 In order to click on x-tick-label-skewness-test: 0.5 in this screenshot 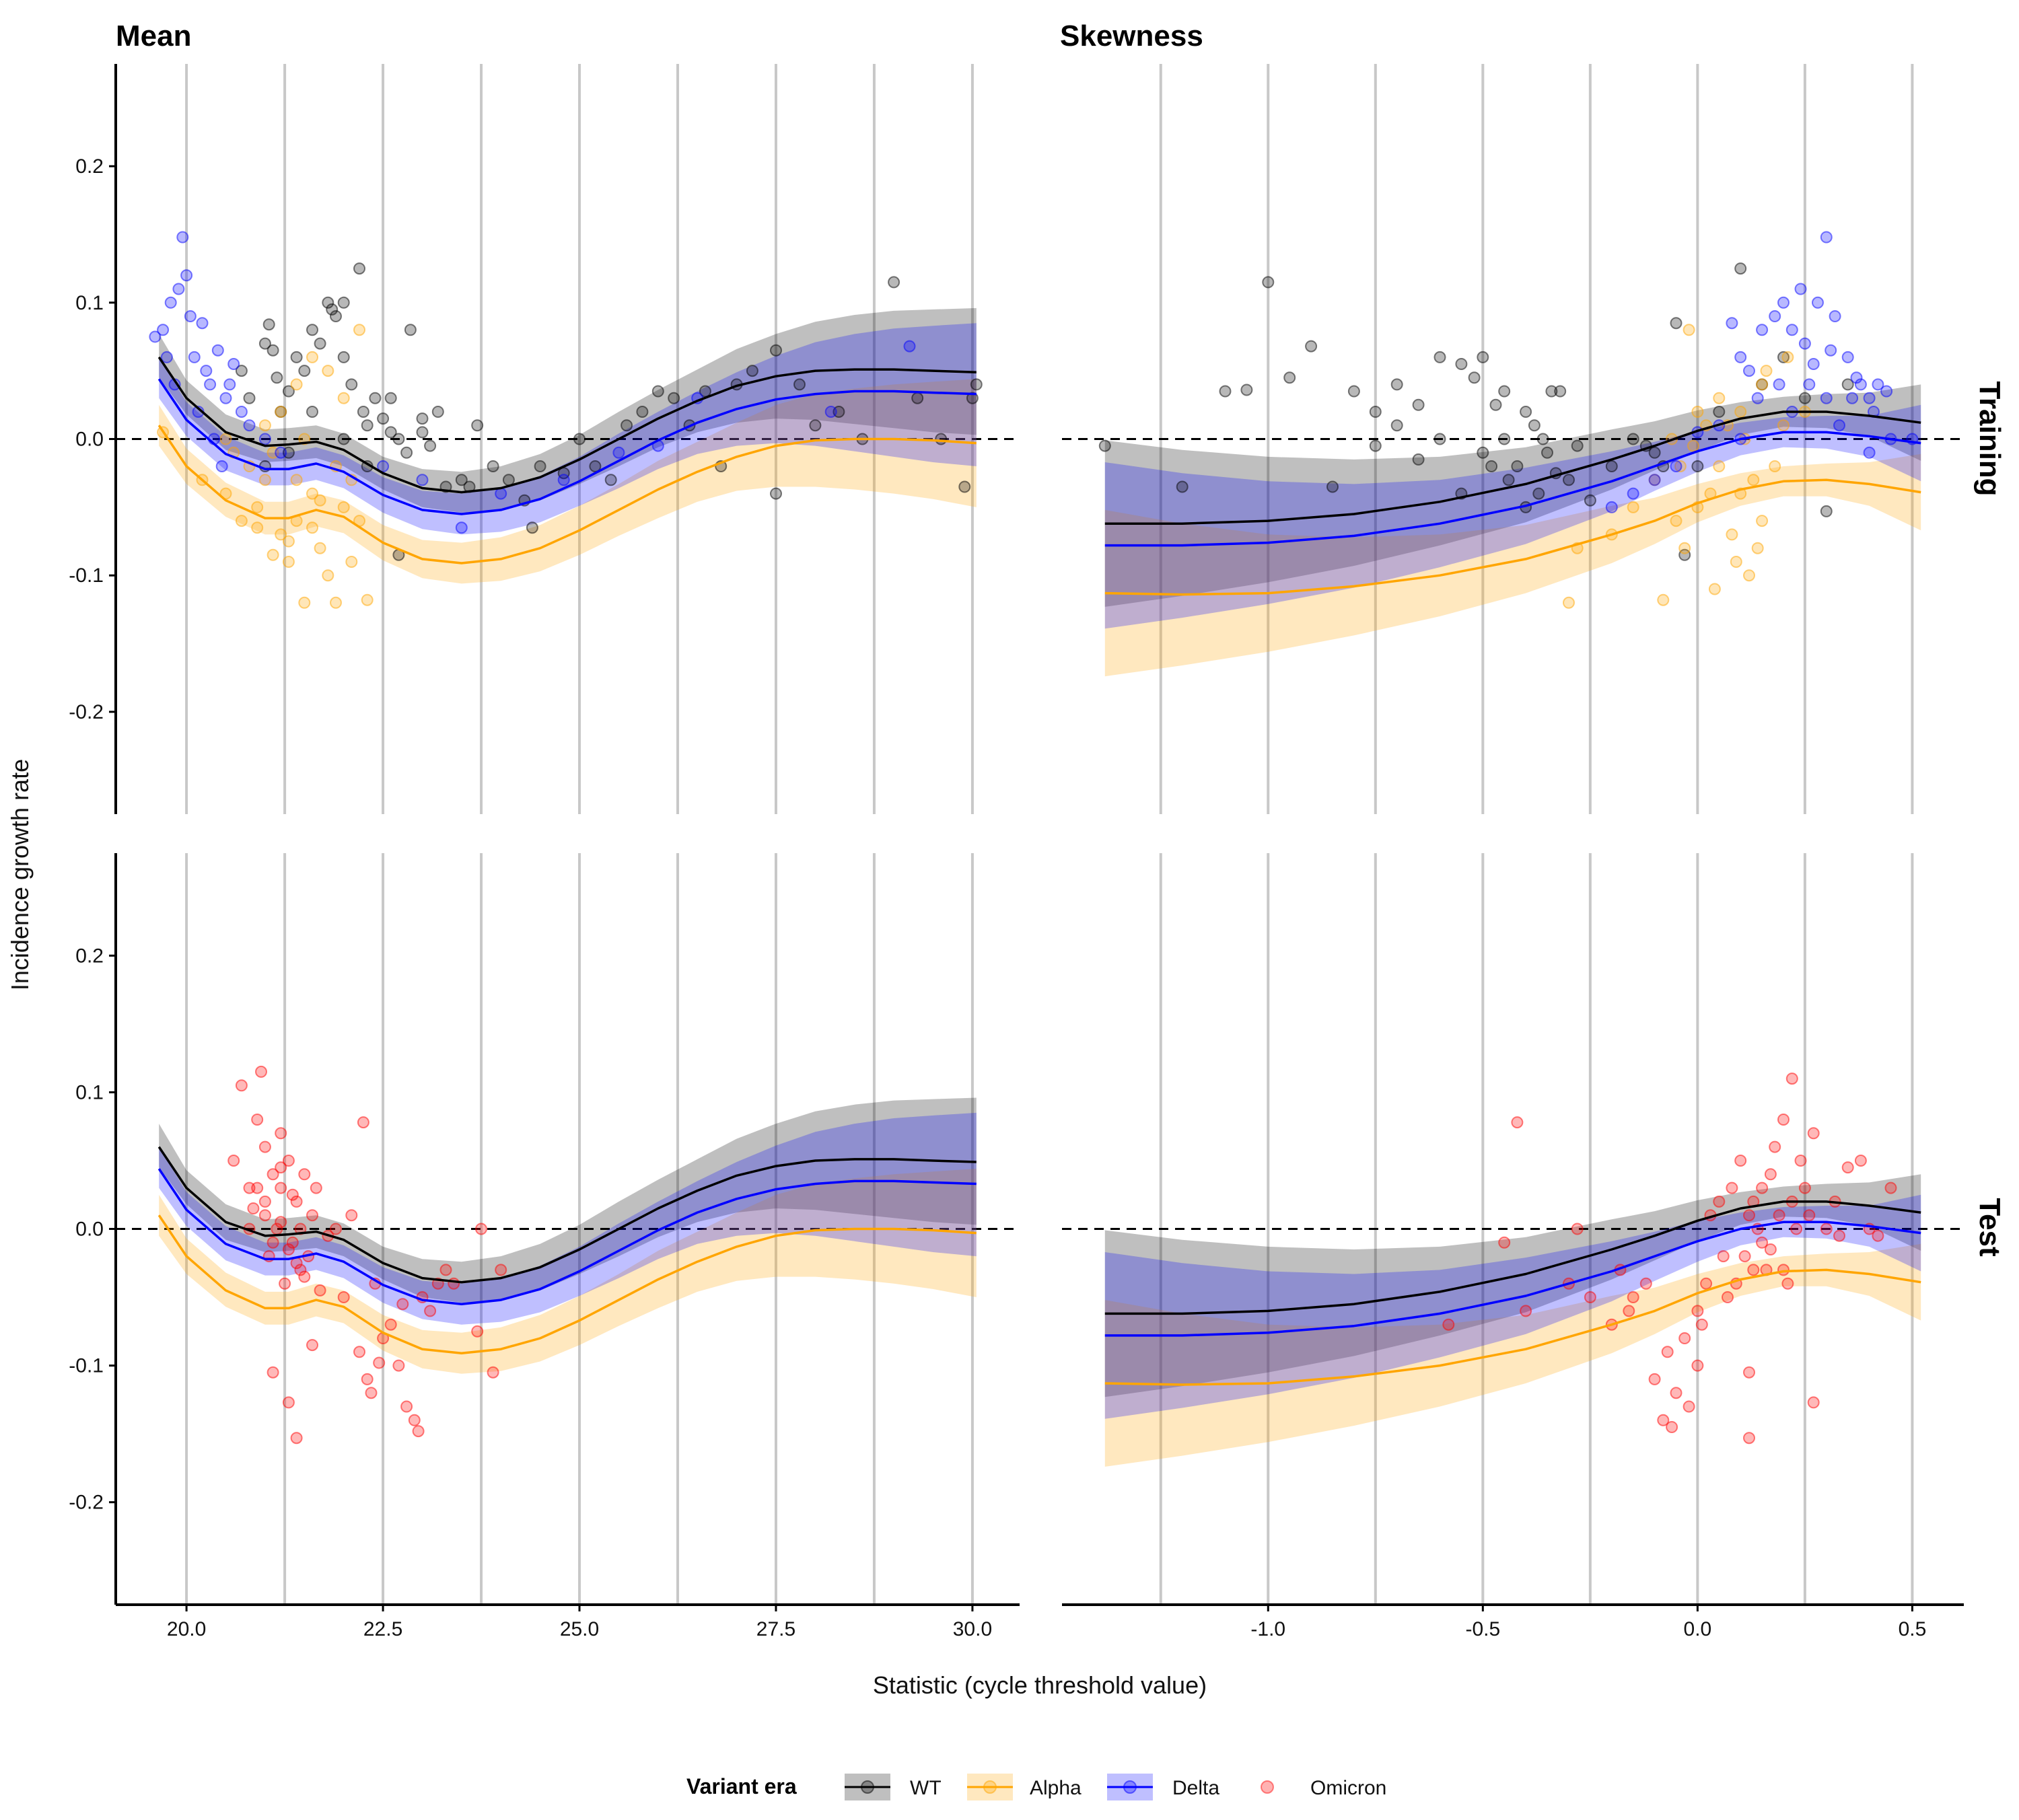, I will do `click(1913, 1629)`.